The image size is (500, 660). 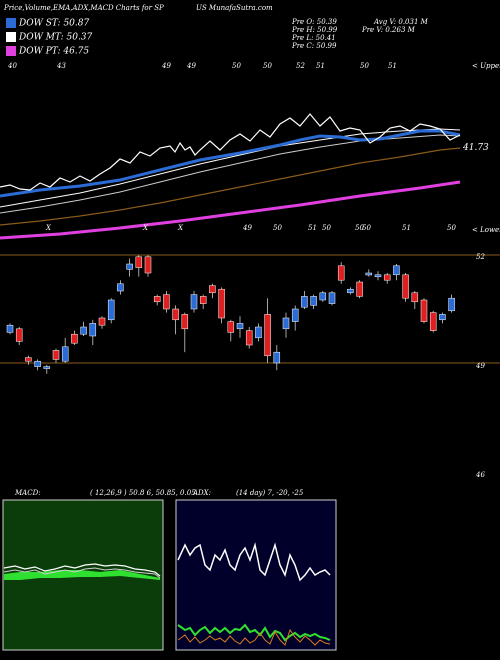 I want to click on ema-bottom-tick-5: 51, so click(x=312, y=228).